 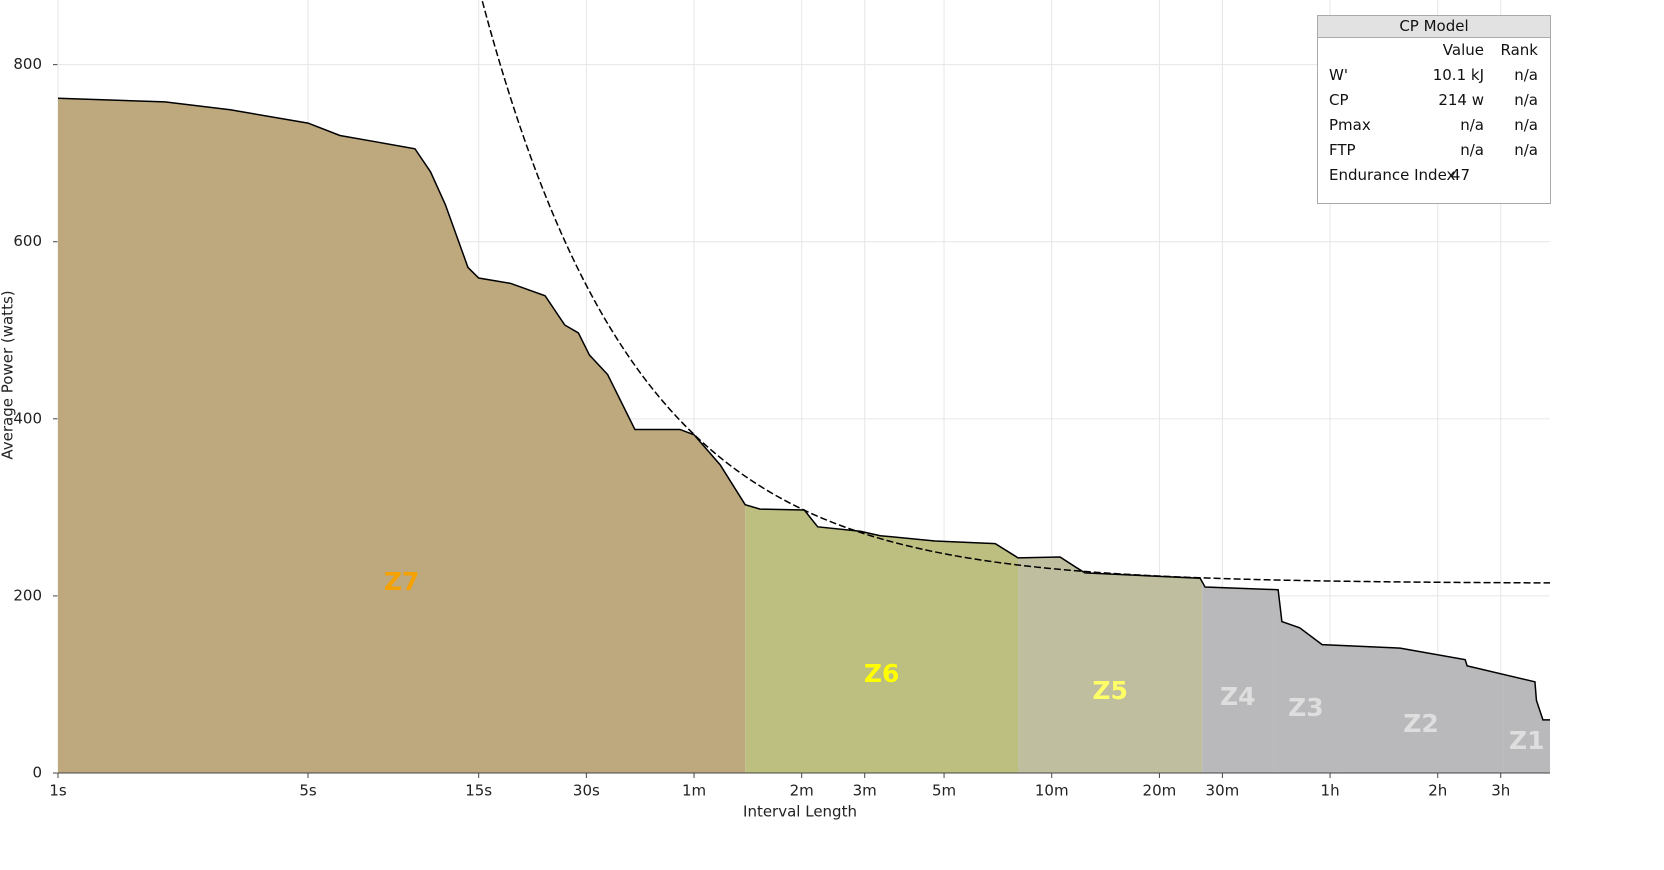 I want to click on y-axis-title: Average Power (watts), so click(x=8, y=374).